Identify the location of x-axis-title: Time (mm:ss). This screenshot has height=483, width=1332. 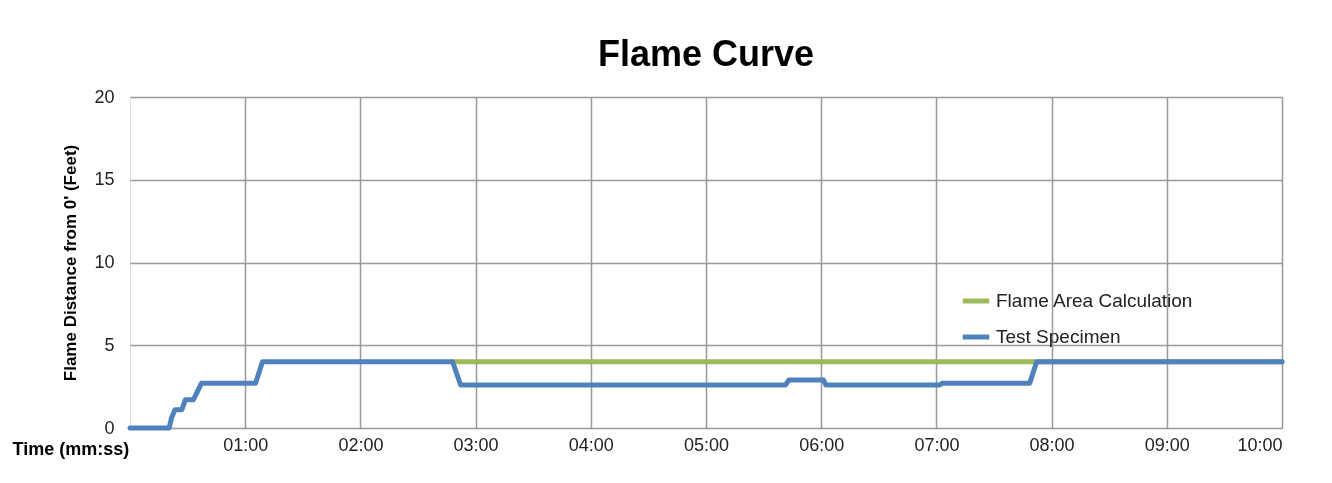
(71, 448).